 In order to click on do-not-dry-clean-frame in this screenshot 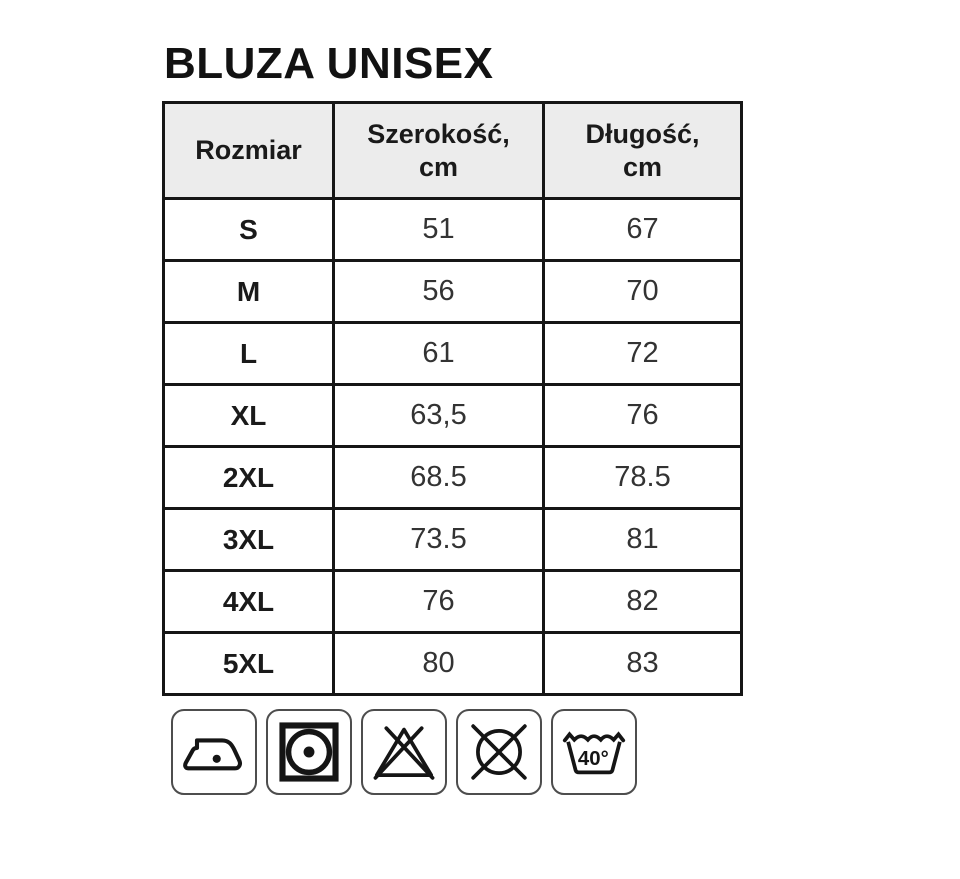, I will do `click(499, 752)`.